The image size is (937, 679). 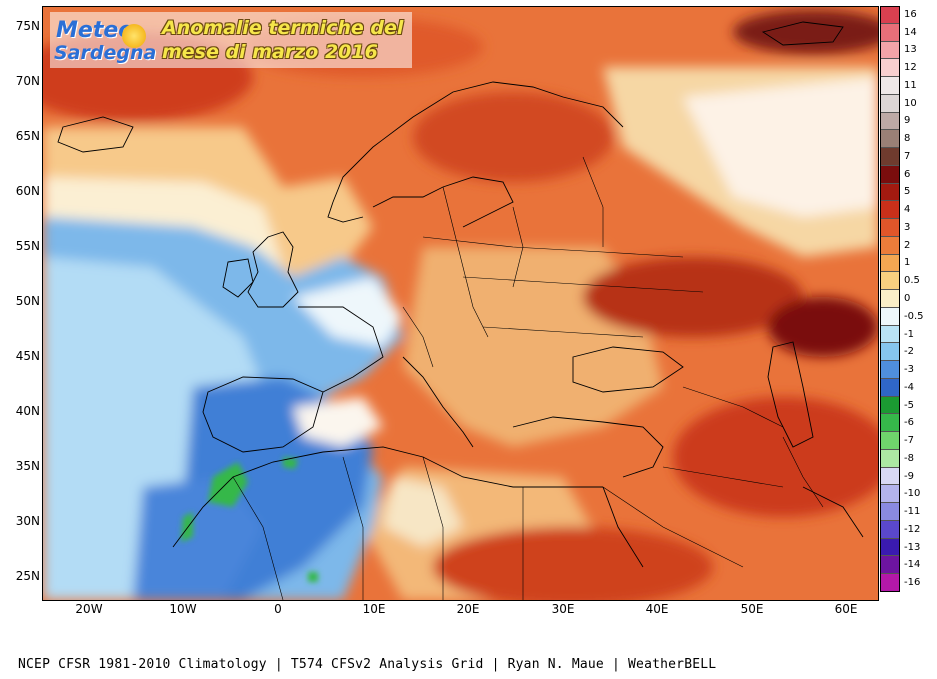 What do you see at coordinates (468, 609) in the screenshot?
I see `lon-label: 20E` at bounding box center [468, 609].